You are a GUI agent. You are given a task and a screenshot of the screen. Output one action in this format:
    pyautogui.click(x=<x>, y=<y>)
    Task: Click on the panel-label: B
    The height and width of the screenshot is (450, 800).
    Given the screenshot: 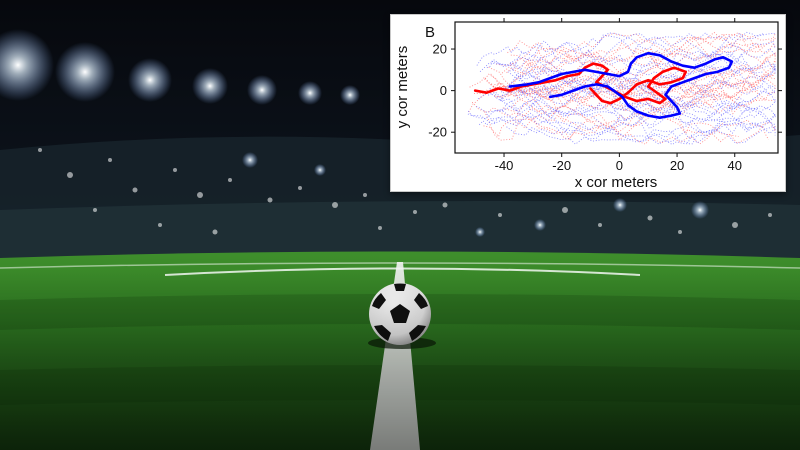 What is the action you would take?
    pyautogui.click(x=430, y=32)
    